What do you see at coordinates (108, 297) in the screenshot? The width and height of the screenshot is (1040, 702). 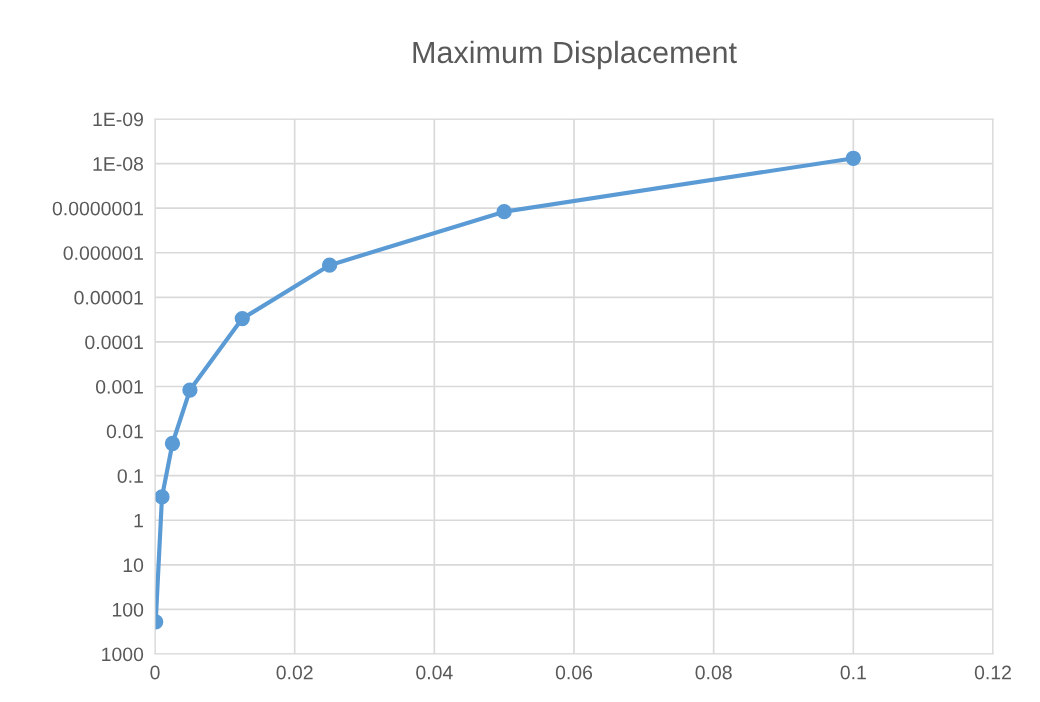 I see `y-tick-label: 0.00001` at bounding box center [108, 297].